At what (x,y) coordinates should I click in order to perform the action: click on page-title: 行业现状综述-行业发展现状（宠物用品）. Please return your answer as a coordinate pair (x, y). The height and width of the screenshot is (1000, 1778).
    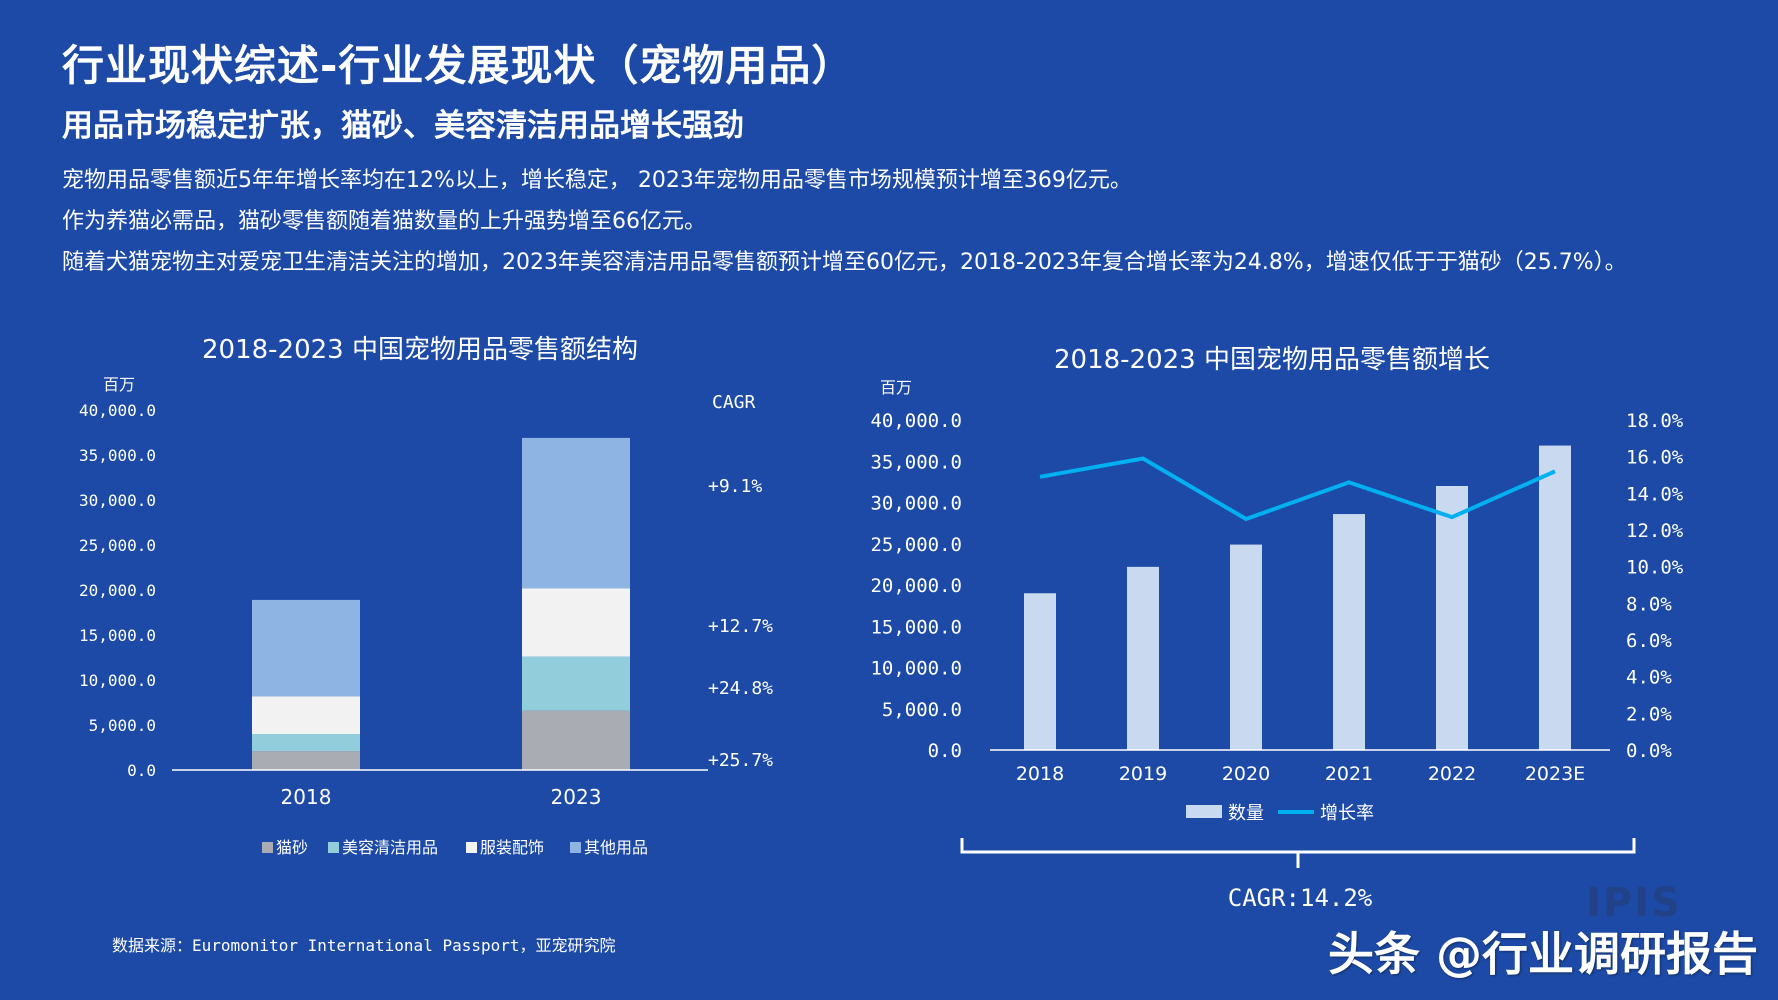
    Looking at the image, I should click on (458, 65).